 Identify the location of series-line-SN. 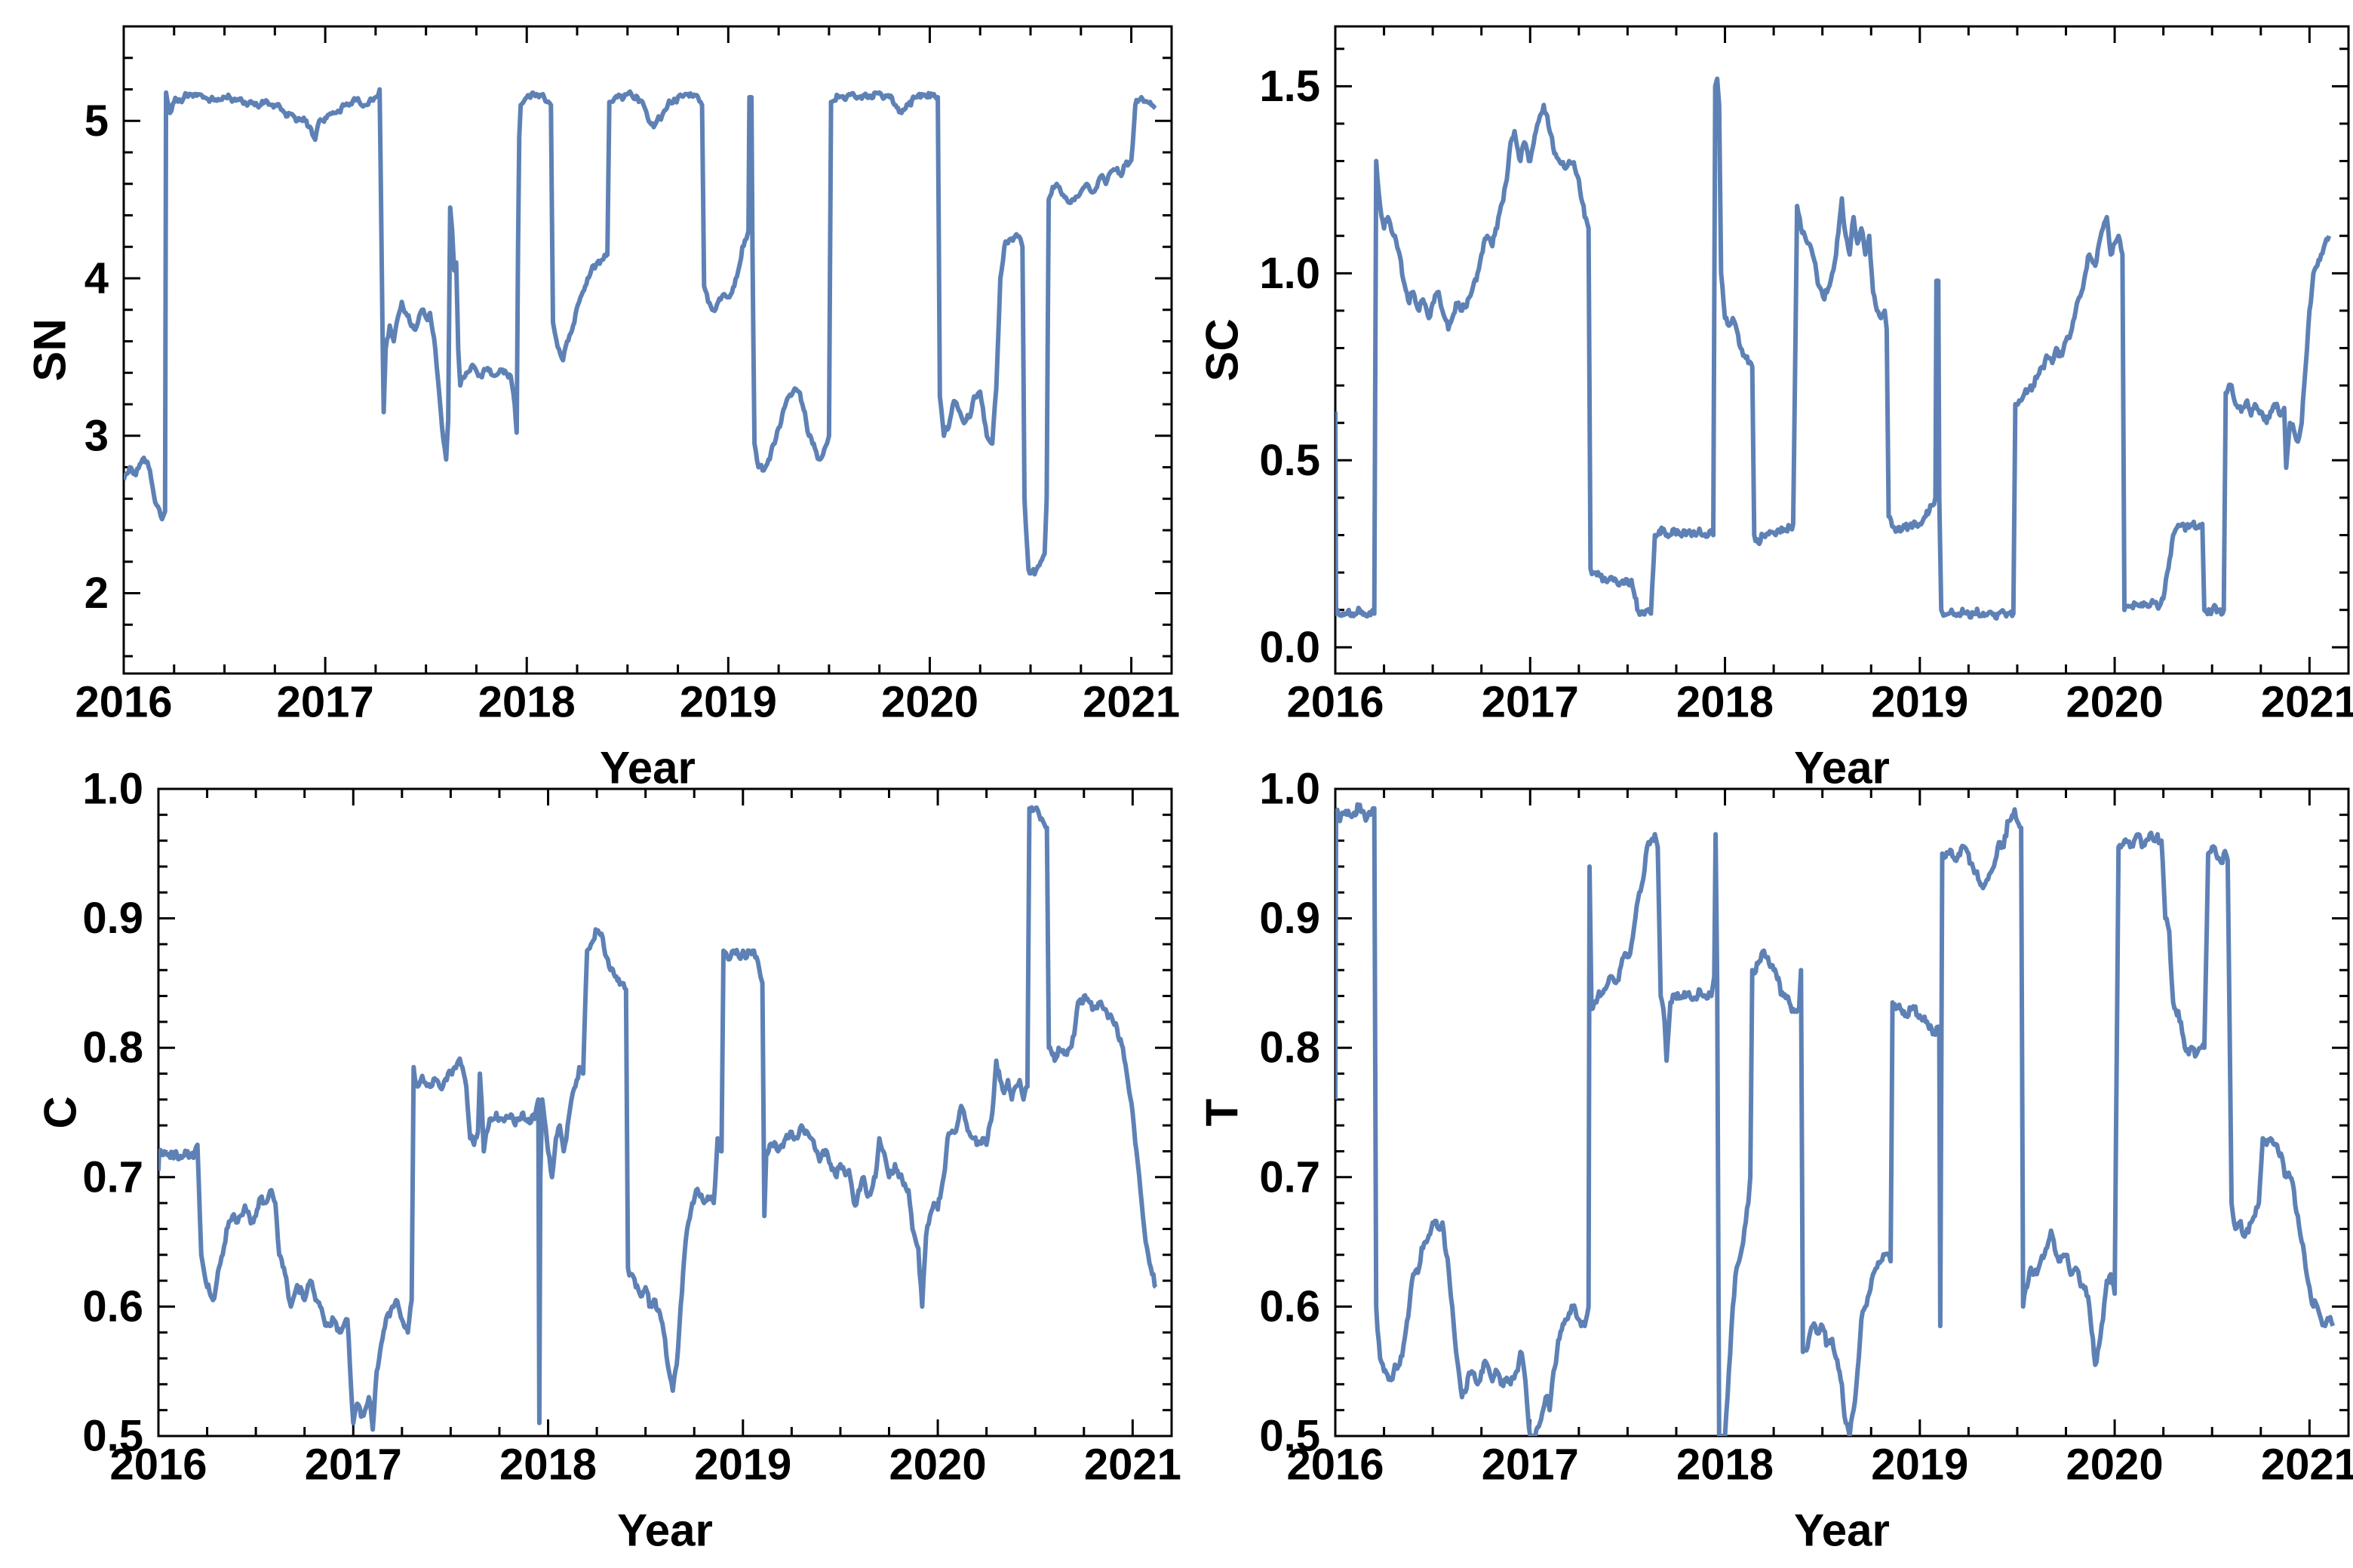
(641, 332).